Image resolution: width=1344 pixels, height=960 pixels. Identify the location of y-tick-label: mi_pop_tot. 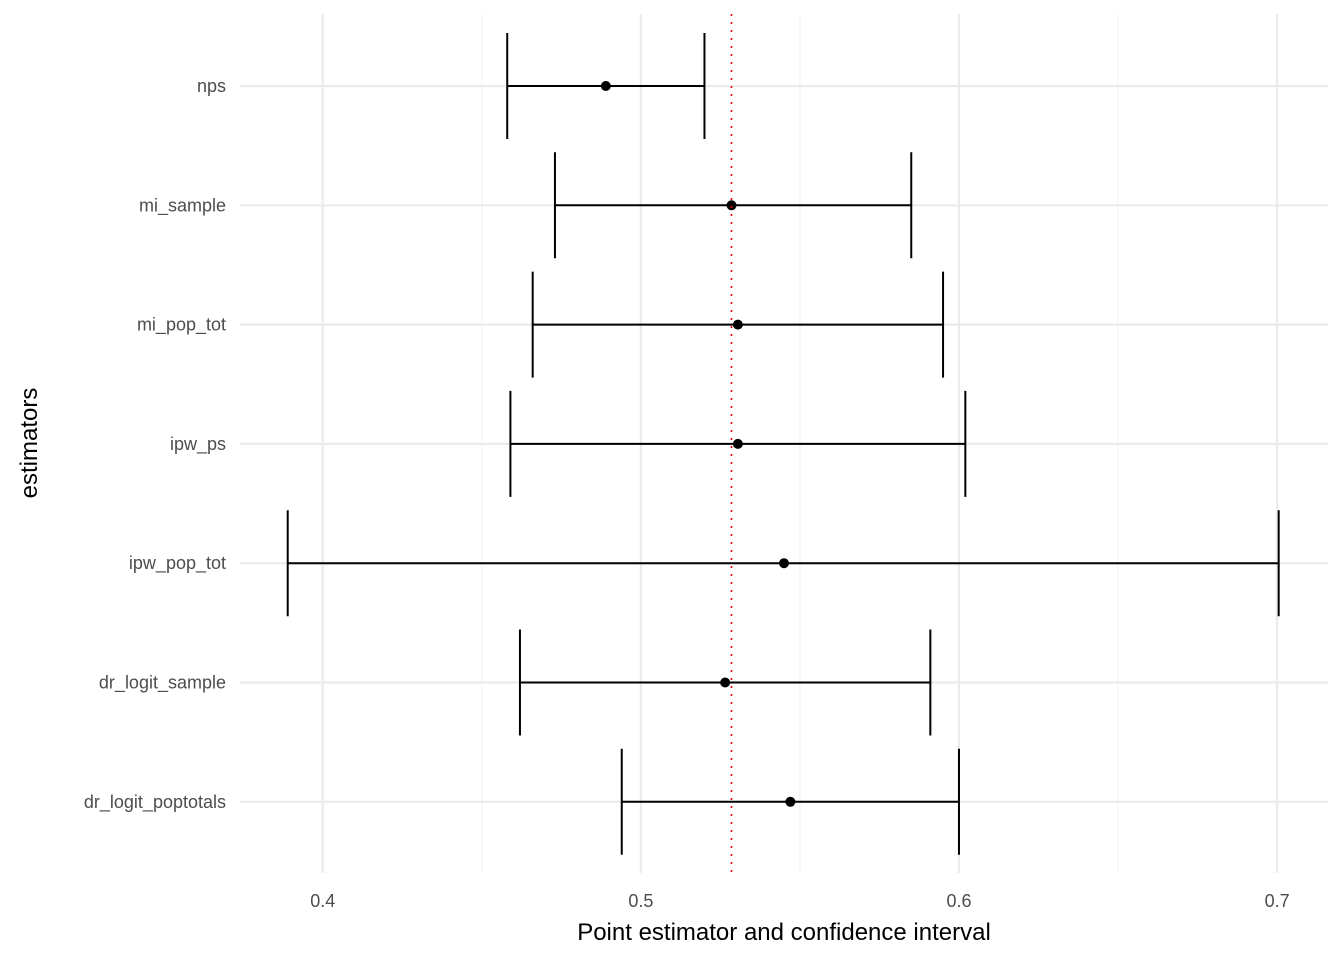
(181, 325).